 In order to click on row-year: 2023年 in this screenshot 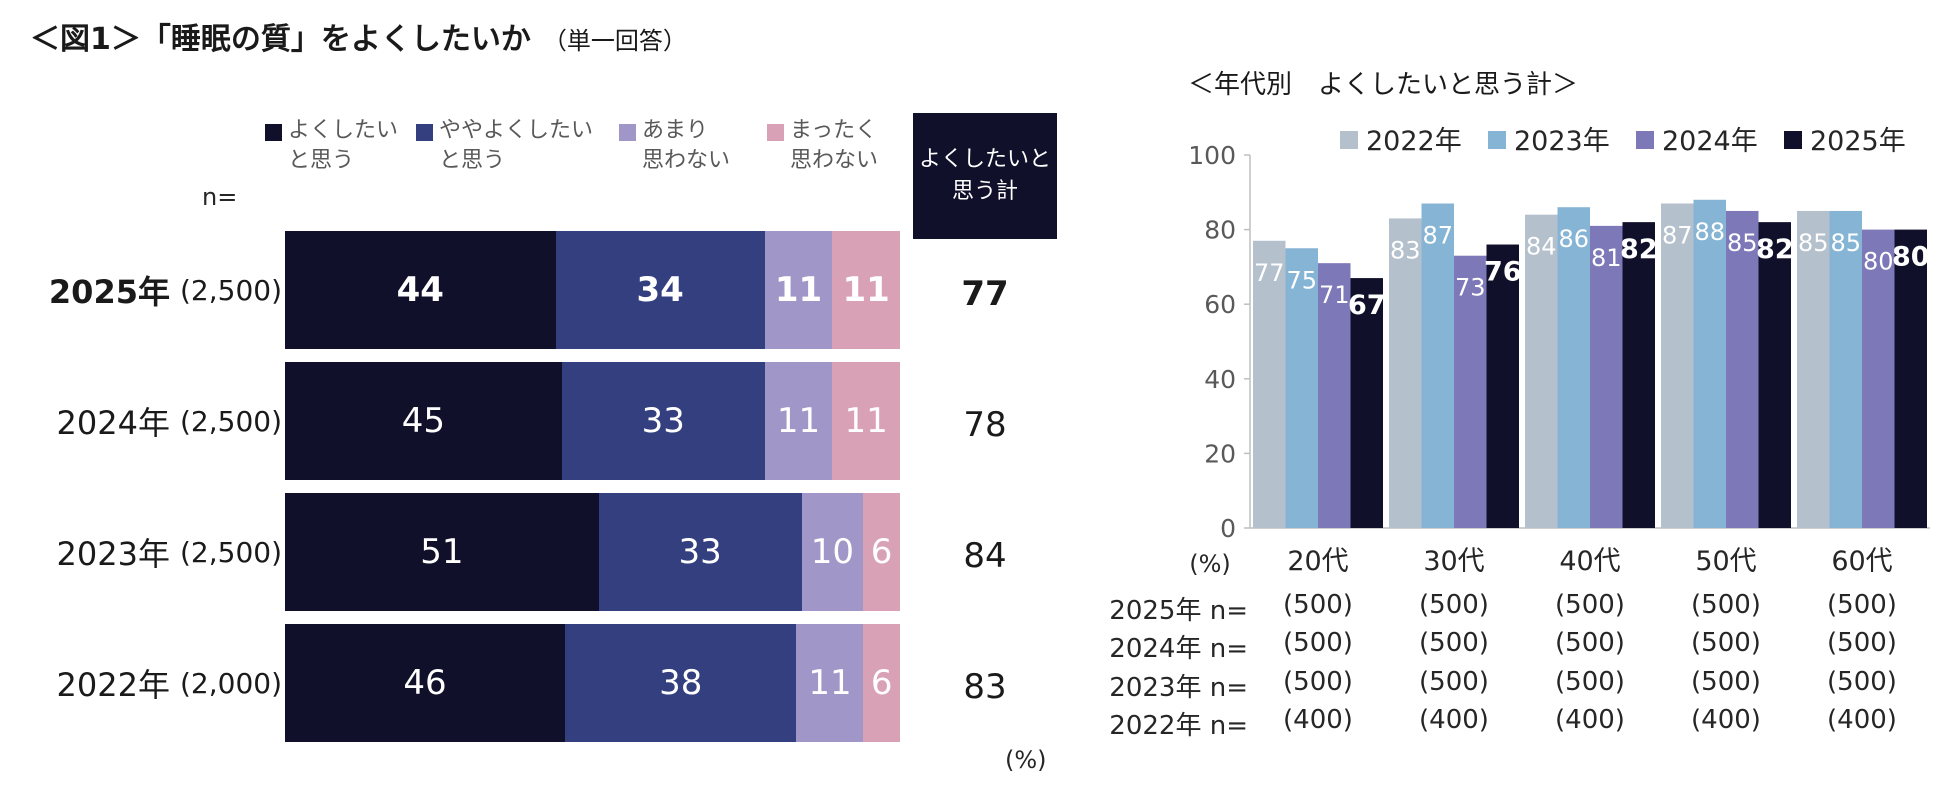, I will do `click(113, 554)`.